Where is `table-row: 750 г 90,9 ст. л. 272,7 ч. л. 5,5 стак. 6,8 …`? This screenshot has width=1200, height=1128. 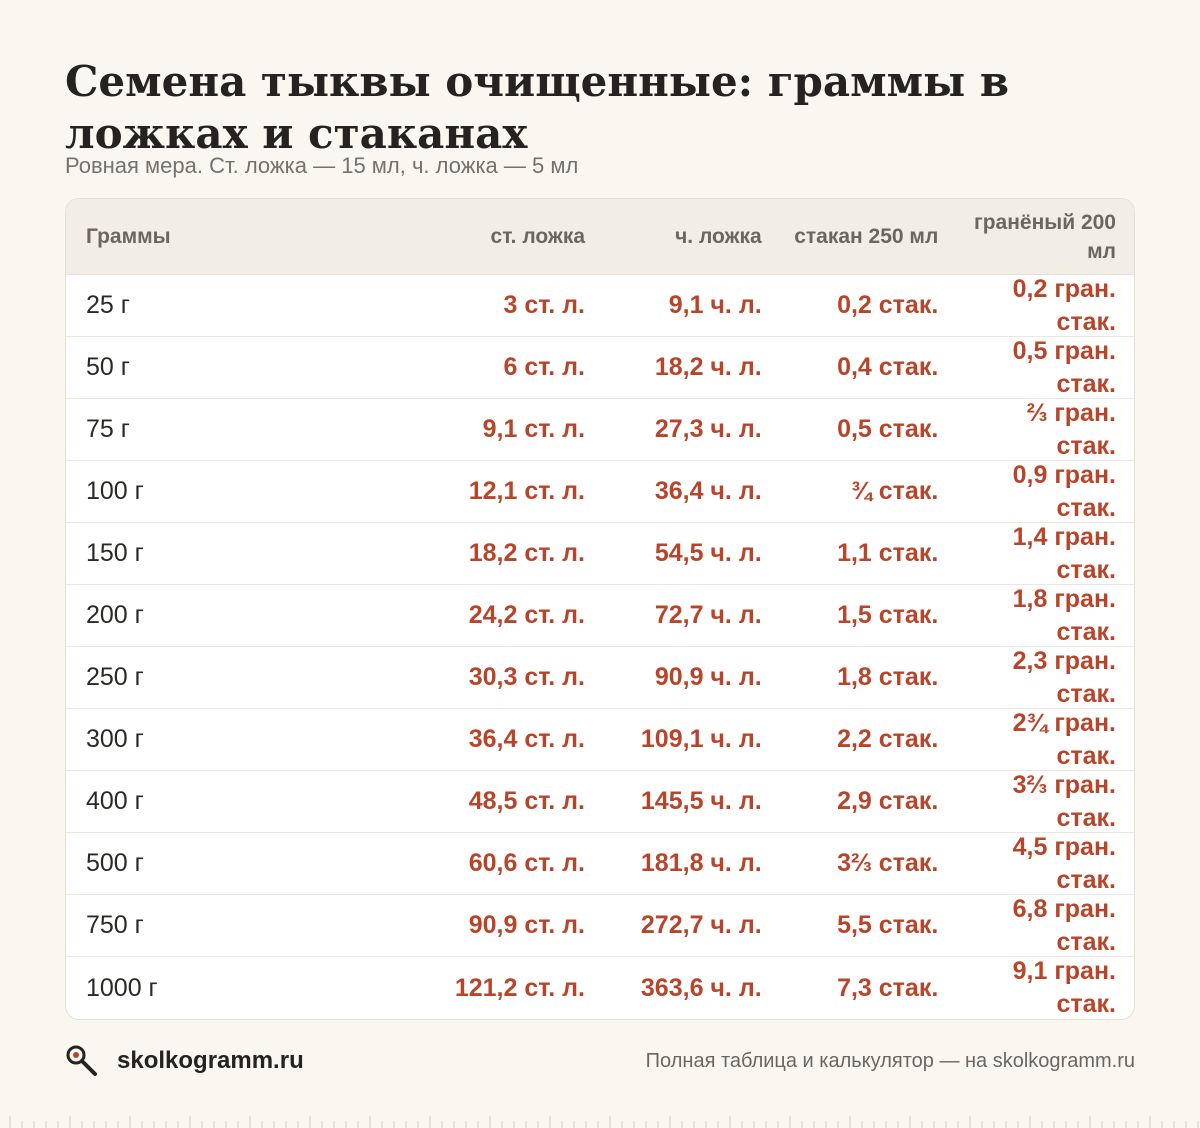 table-row: 750 г 90,9 ст. л. 272,7 ч. л. 5,5 стак. 6,8 … is located at coordinates (600, 926).